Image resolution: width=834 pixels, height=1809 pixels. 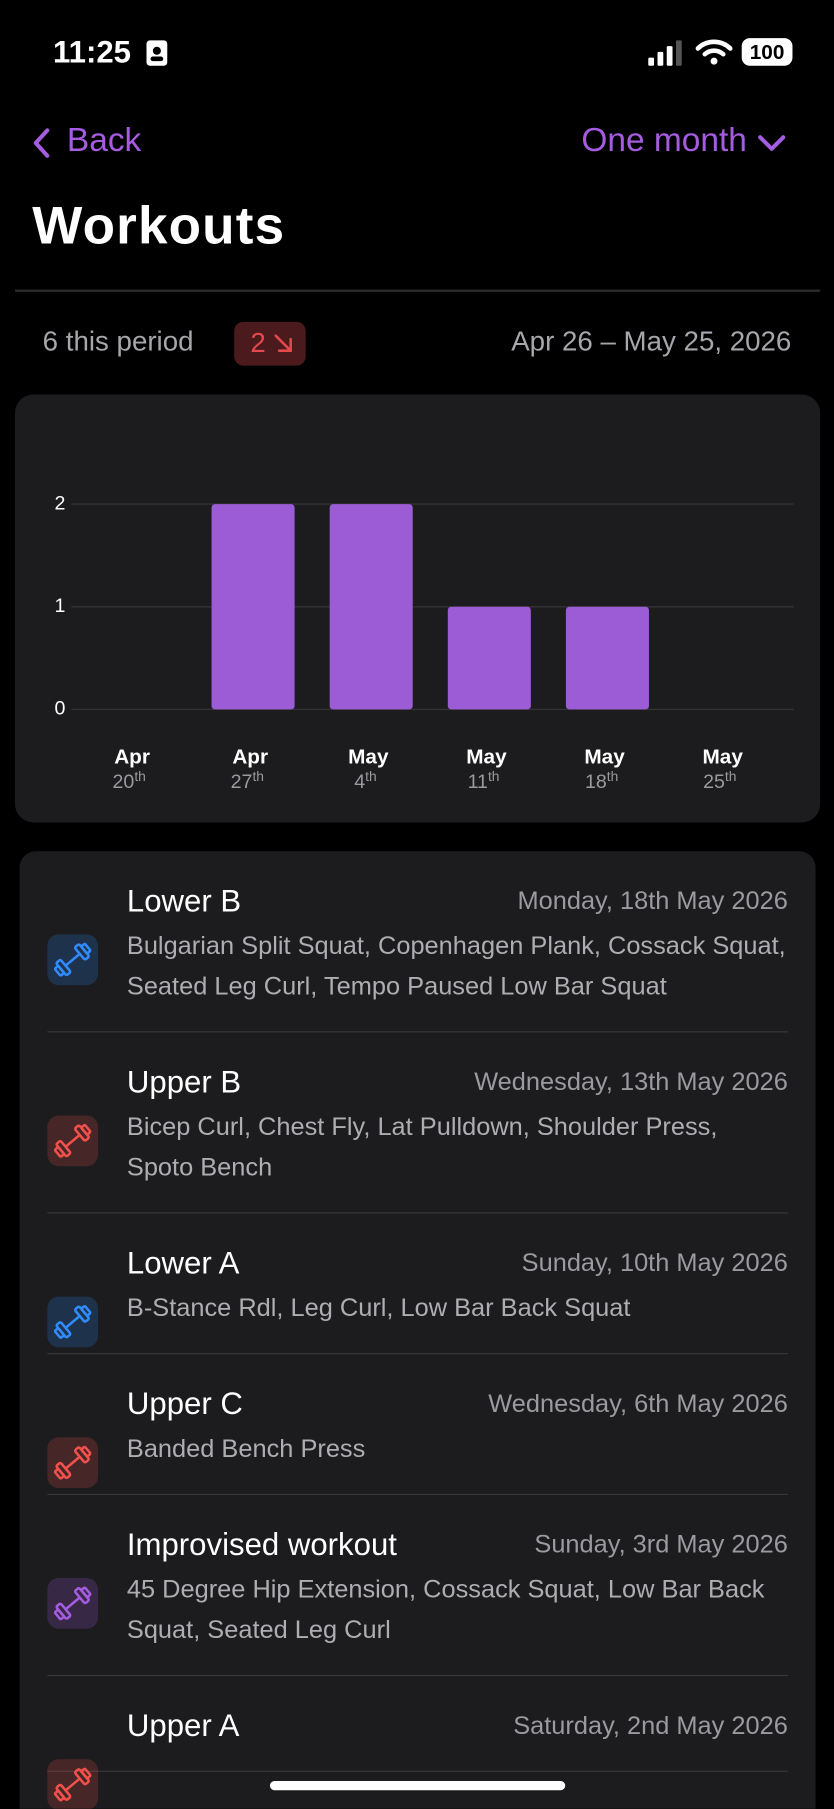 I want to click on back-chevron, so click(x=41, y=144).